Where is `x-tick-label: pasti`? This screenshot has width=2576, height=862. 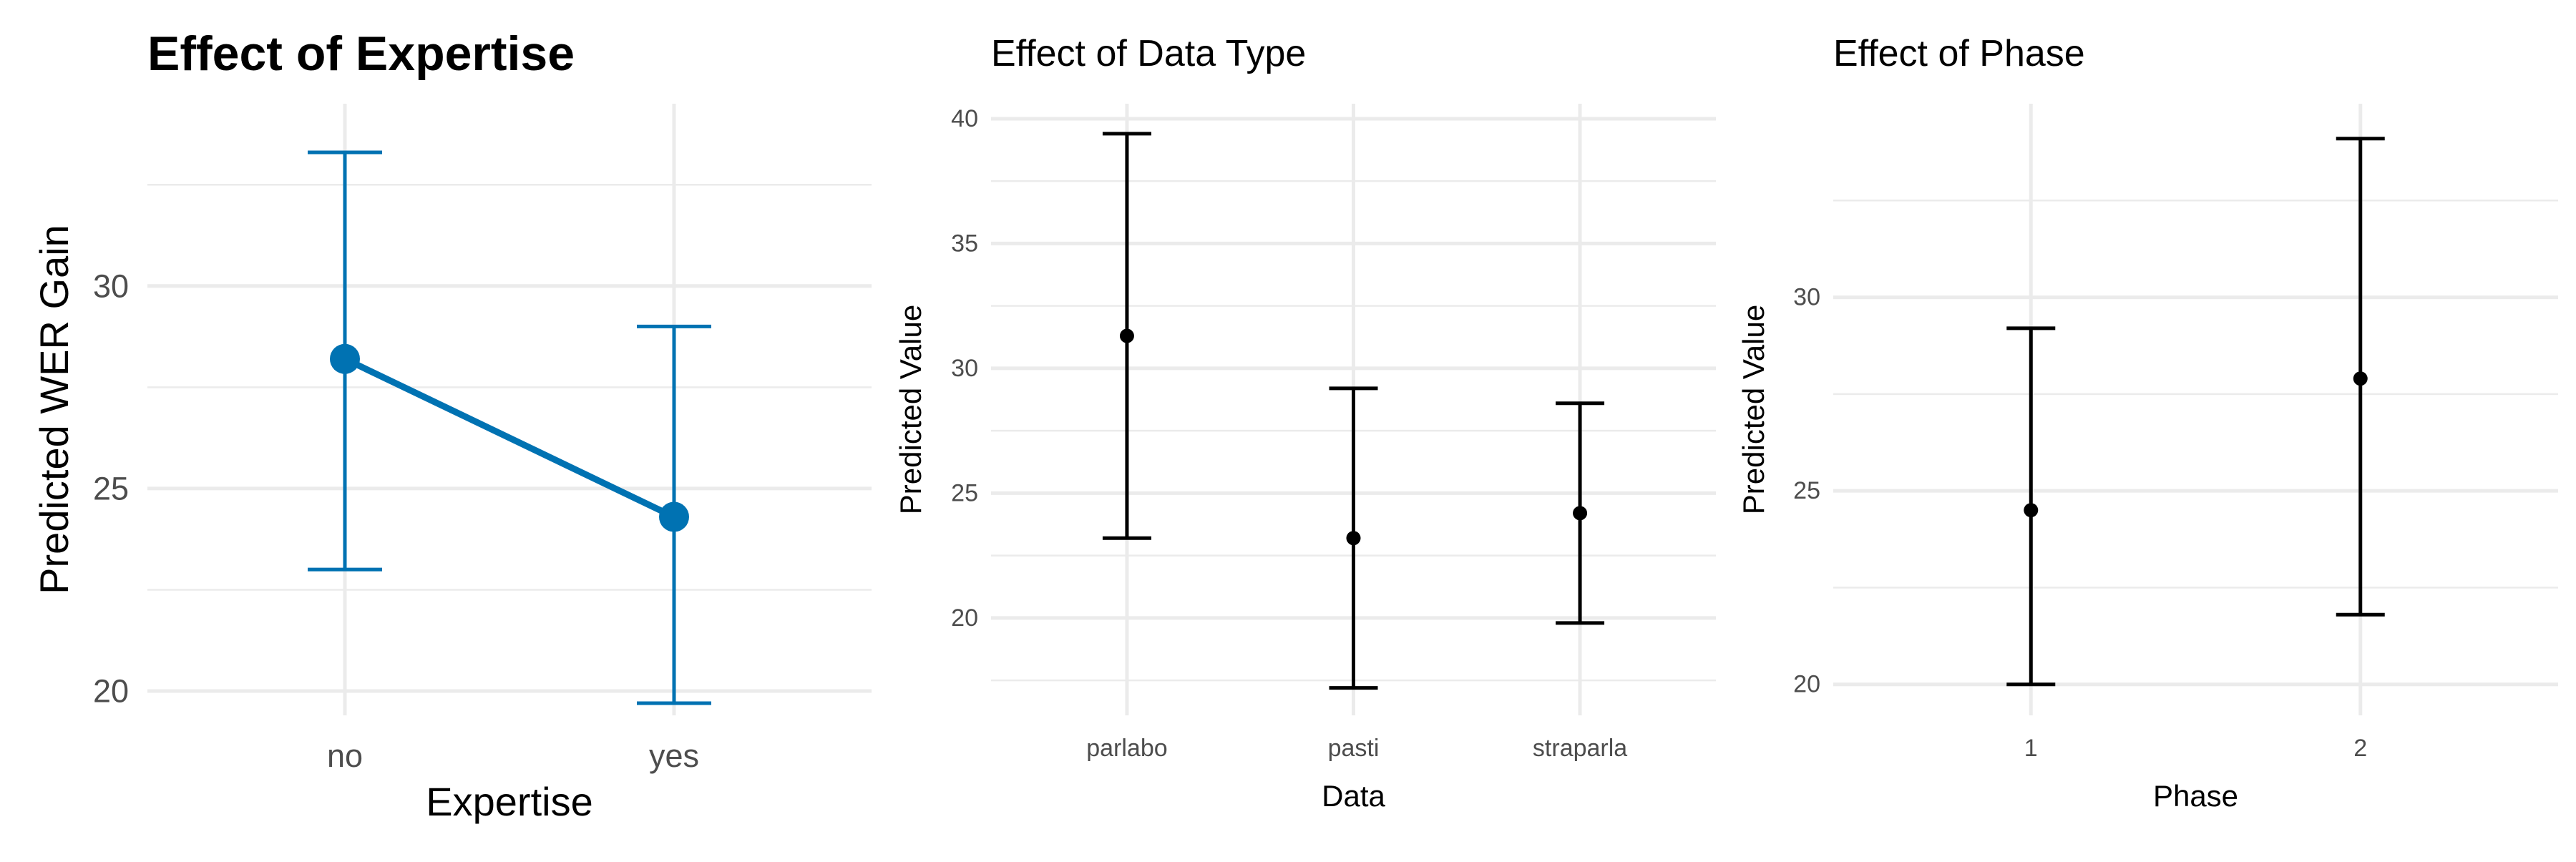
x-tick-label: pasti is located at coordinates (1354, 748).